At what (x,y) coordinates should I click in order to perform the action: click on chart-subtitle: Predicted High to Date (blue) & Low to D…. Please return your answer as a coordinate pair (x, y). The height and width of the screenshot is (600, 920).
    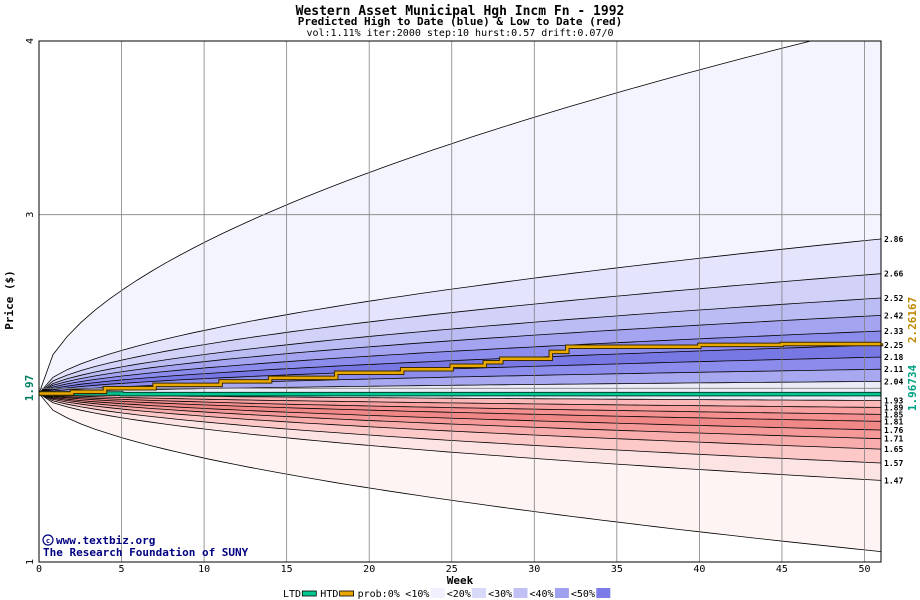
    Looking at the image, I should click on (460, 21).